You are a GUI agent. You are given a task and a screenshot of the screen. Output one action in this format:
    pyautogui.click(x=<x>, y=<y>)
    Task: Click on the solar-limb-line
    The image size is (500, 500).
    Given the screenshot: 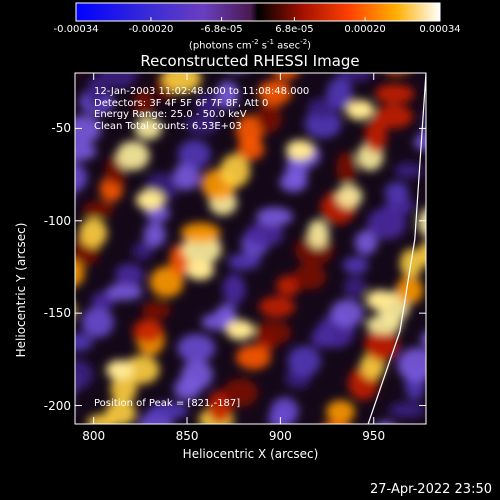 What is the action you would take?
    pyautogui.click(x=396, y=248)
    